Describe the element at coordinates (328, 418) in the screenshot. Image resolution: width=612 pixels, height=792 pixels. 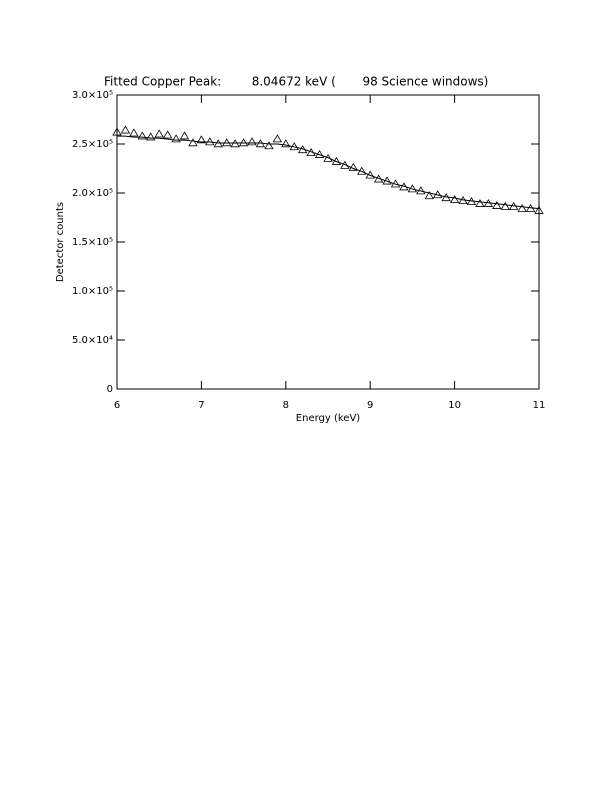
I see `x-axis-title: Energy (keV)` at that location.